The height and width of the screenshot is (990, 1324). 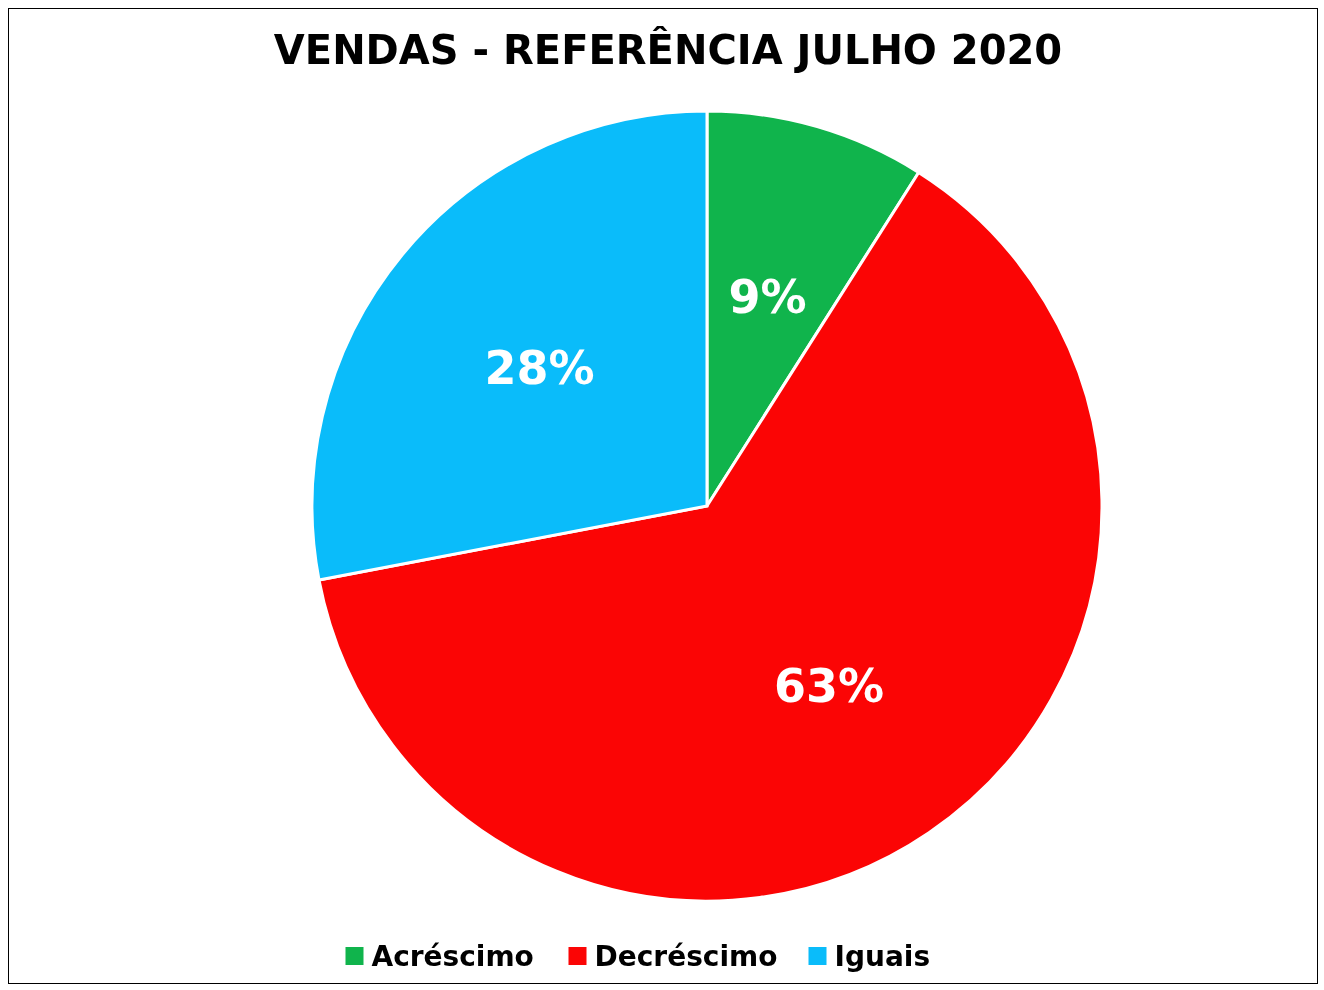 I want to click on data-label: 28%, so click(x=539, y=367).